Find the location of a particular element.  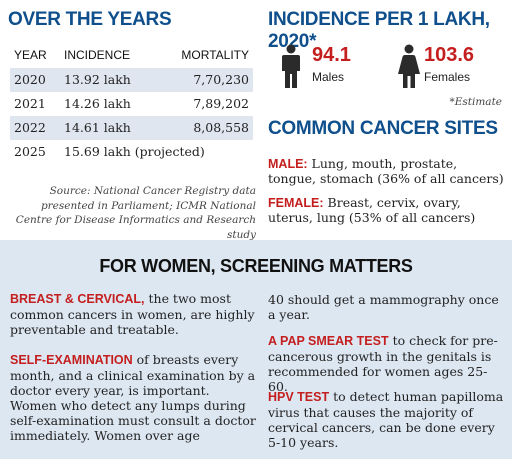

table-row: 2025 15.69 lakh (projected) is located at coordinates (131, 152).